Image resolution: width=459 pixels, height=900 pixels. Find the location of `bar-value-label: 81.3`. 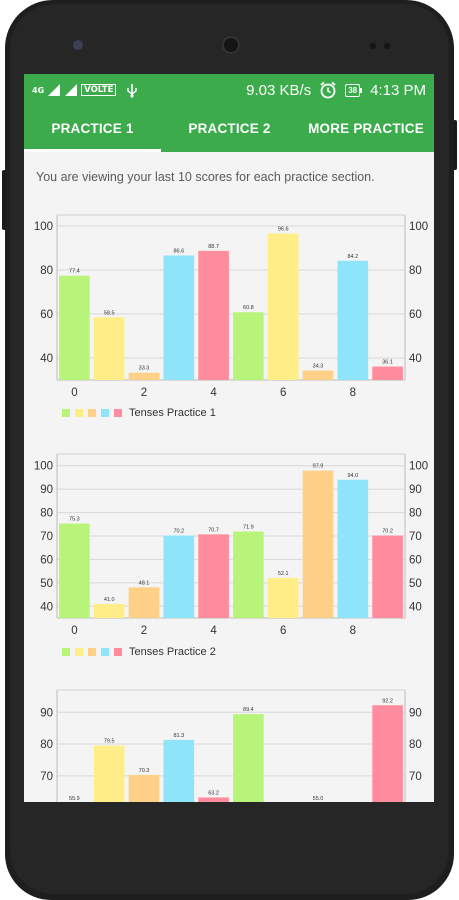

bar-value-label: 81.3 is located at coordinates (178, 736).